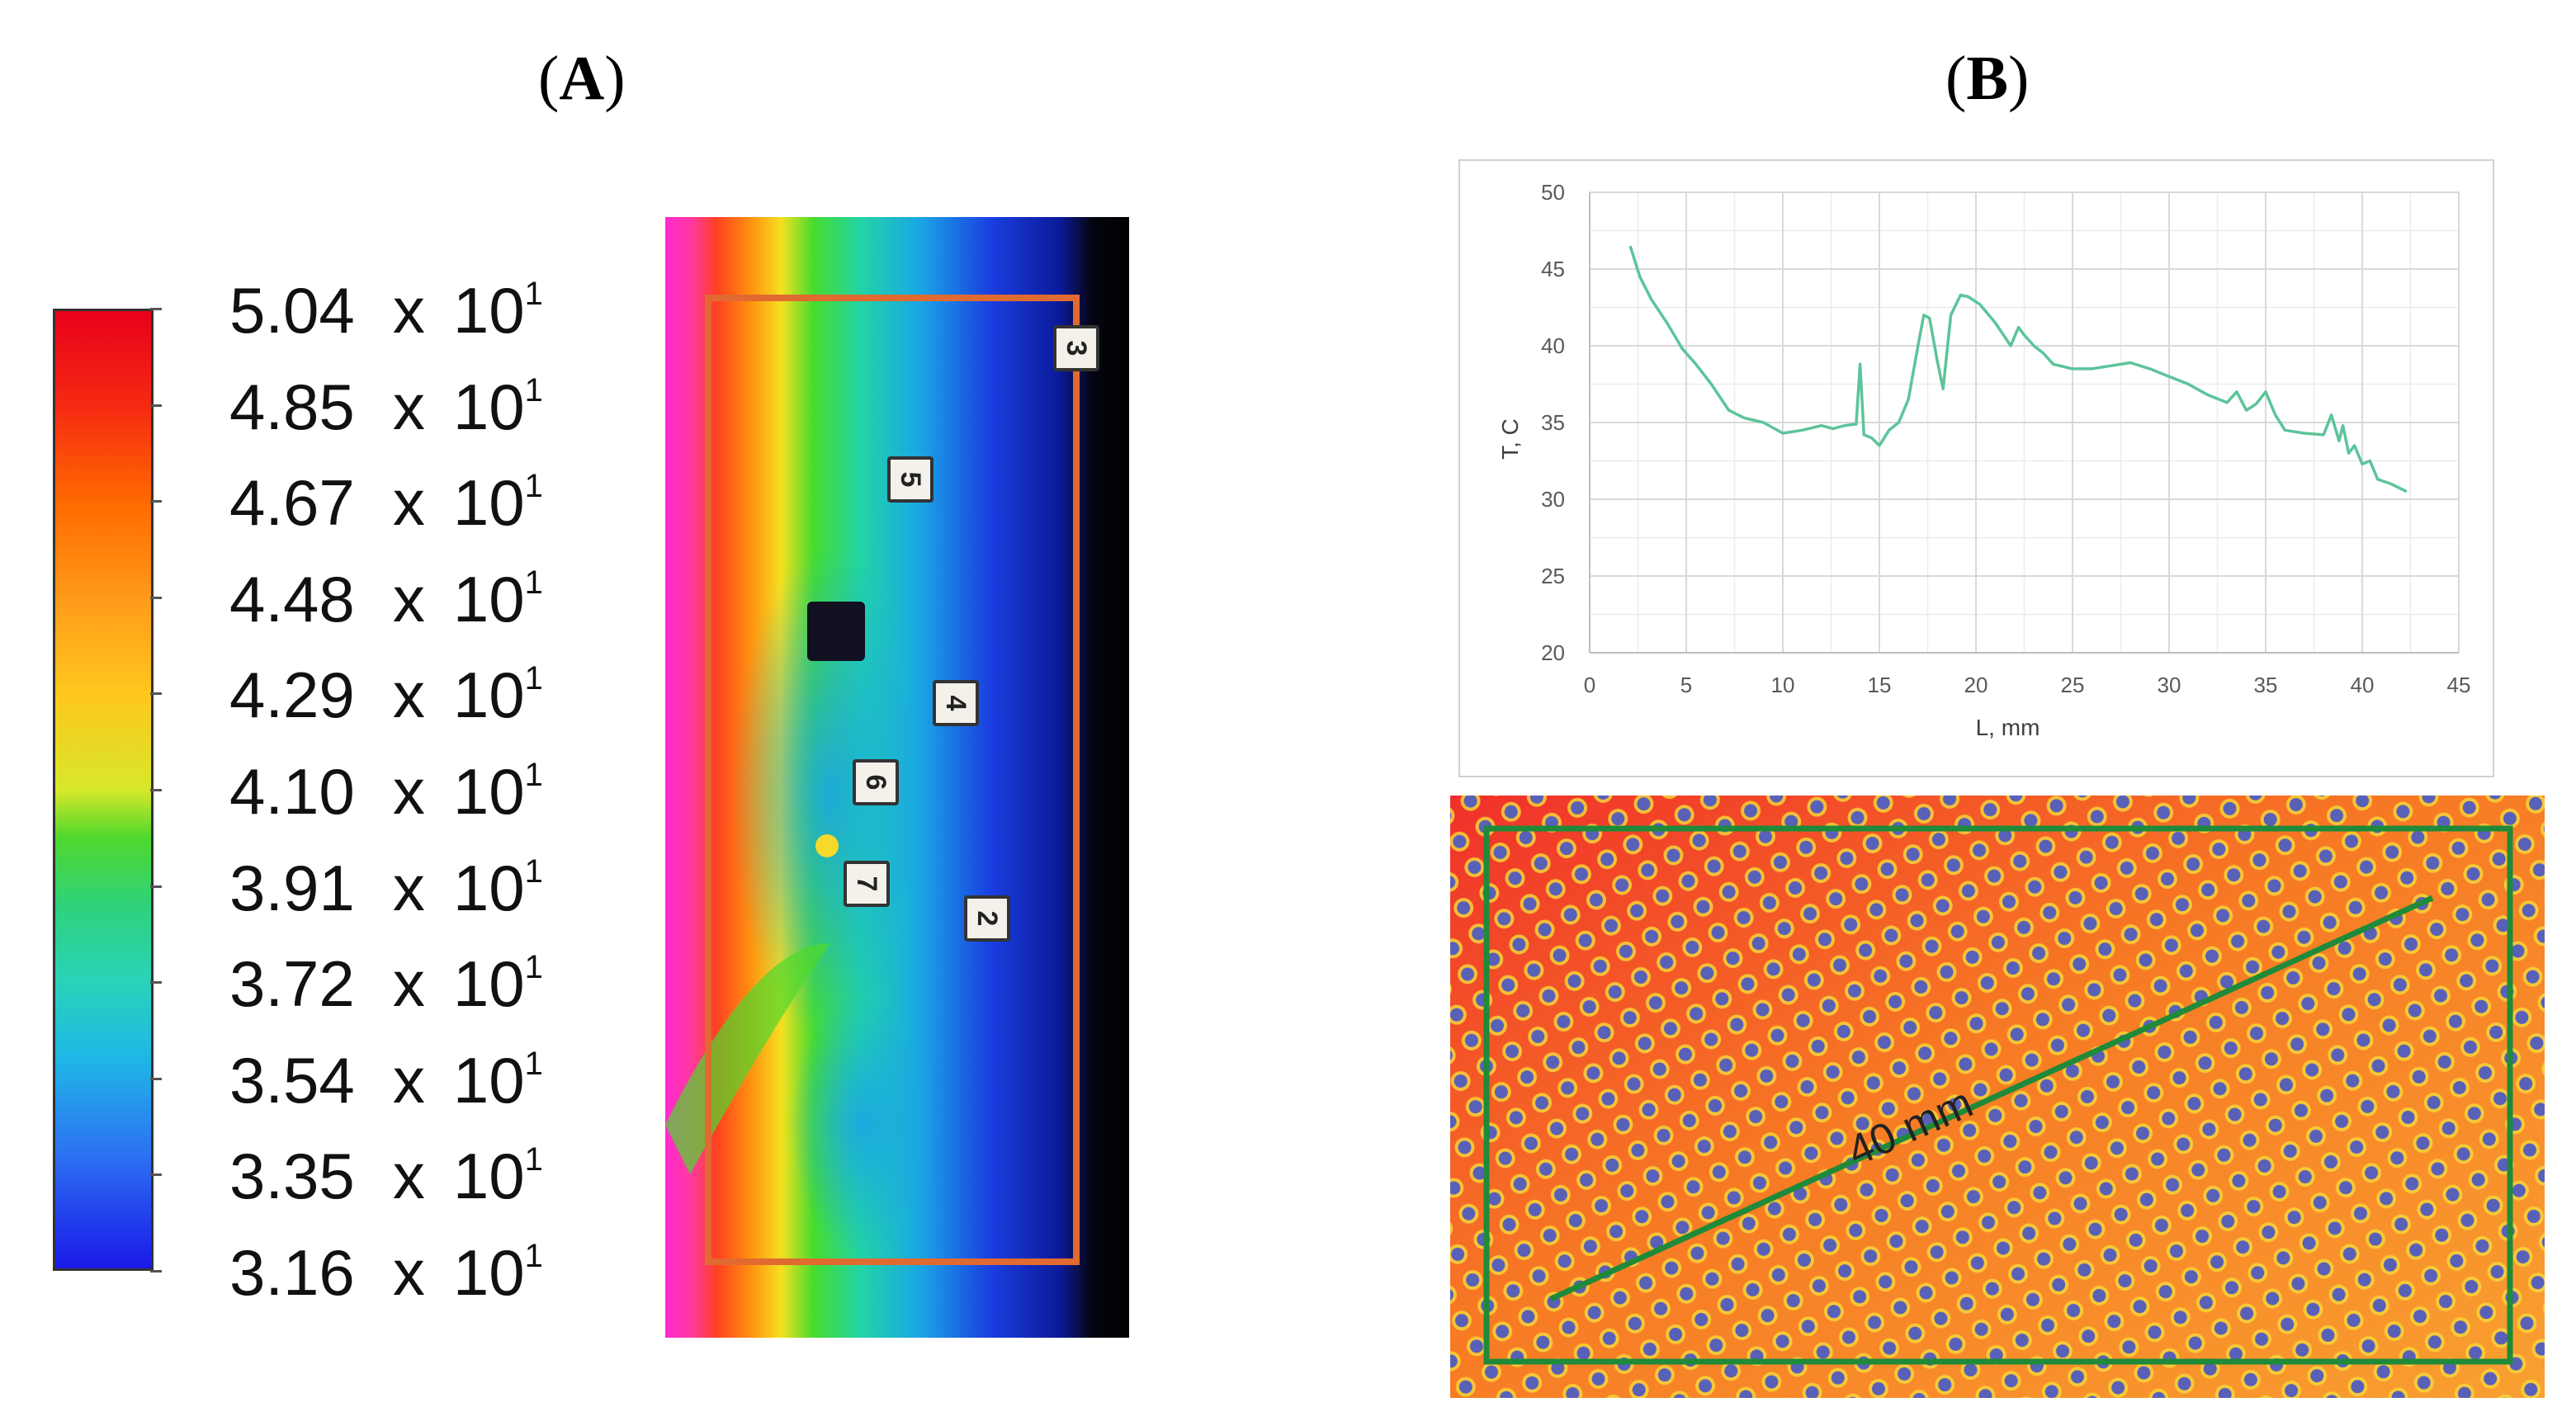  Describe the element at coordinates (1589, 685) in the screenshot. I see `x-tick-label: 0` at that location.